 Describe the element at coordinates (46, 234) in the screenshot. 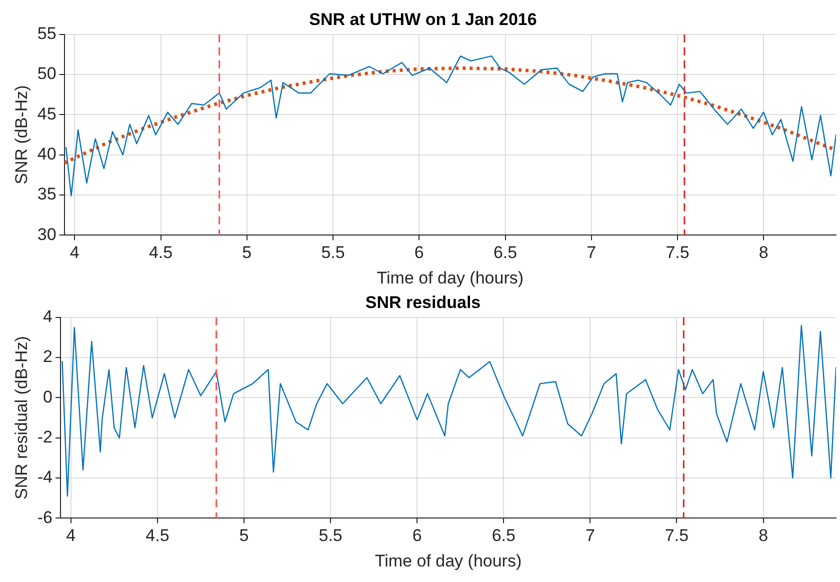

I see `y-tick-label: 30` at that location.